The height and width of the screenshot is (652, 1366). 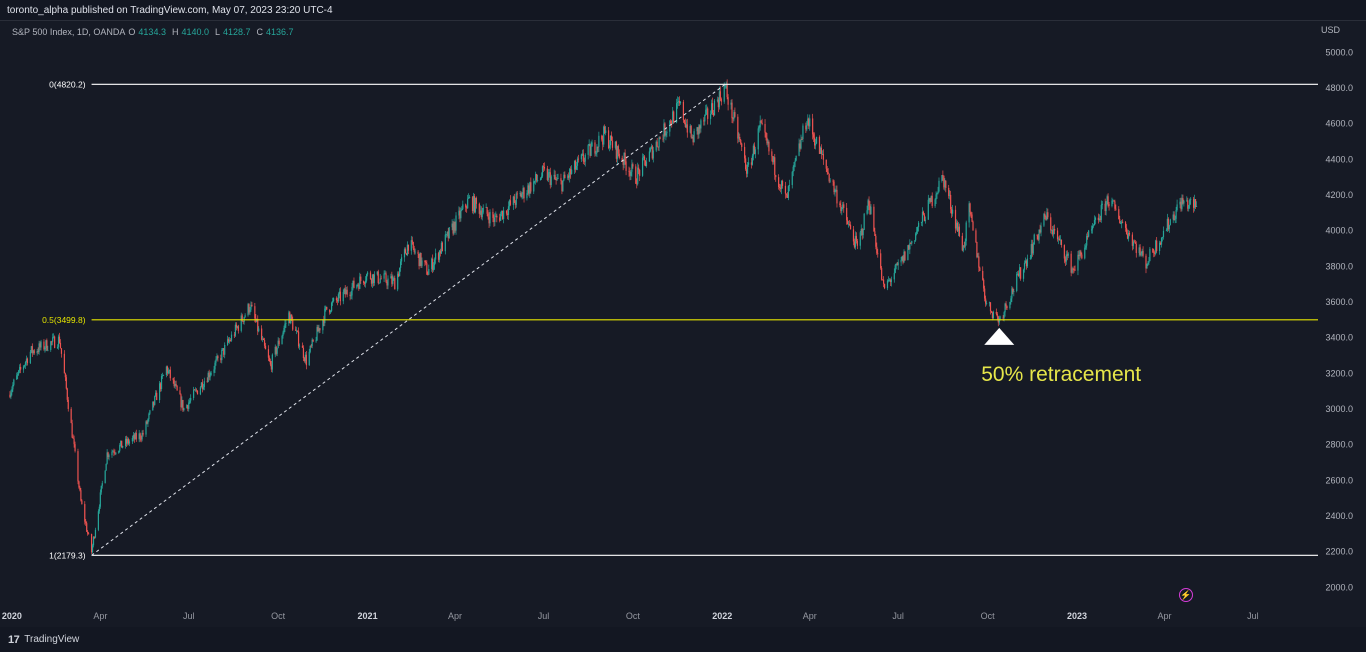 What do you see at coordinates (1186, 595) in the screenshot?
I see `flash-icon: ⚡` at bounding box center [1186, 595].